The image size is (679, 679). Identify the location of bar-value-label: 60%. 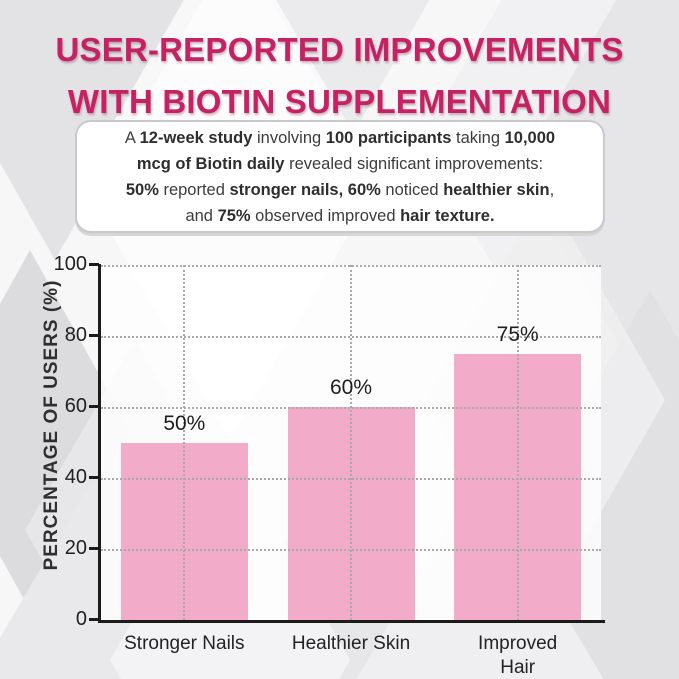
(351, 387).